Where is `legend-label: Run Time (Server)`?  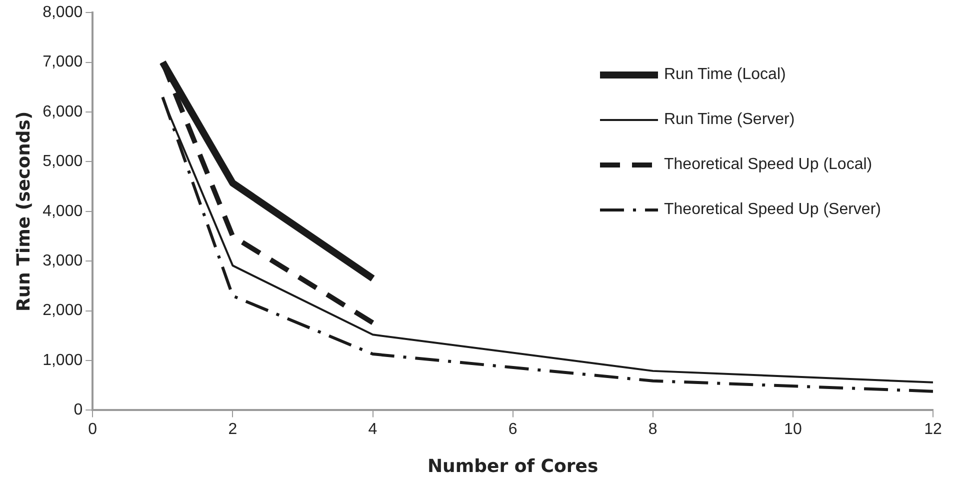
legend-label: Run Time (Server) is located at coordinates (729, 119).